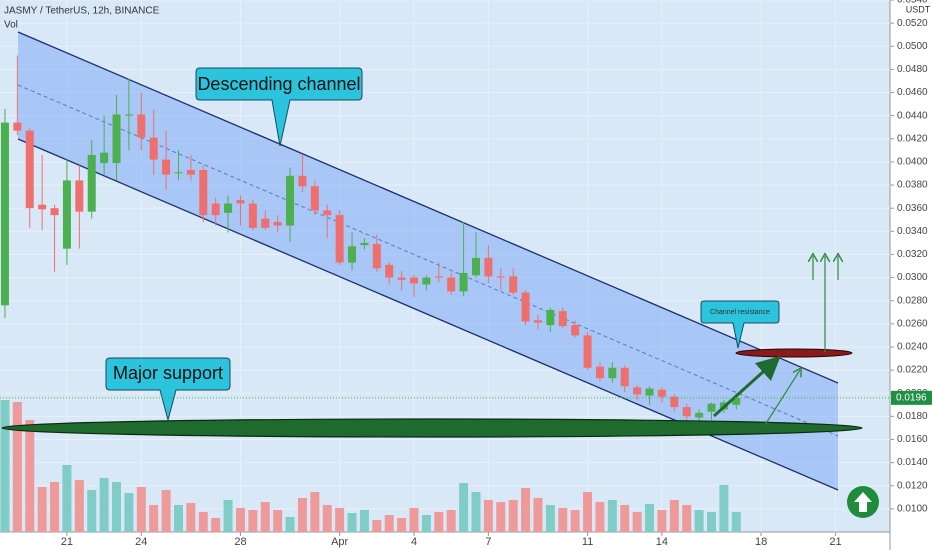 This screenshot has width=932, height=550. What do you see at coordinates (662, 542) in the screenshot?
I see `x-tick-label: 14` at bounding box center [662, 542].